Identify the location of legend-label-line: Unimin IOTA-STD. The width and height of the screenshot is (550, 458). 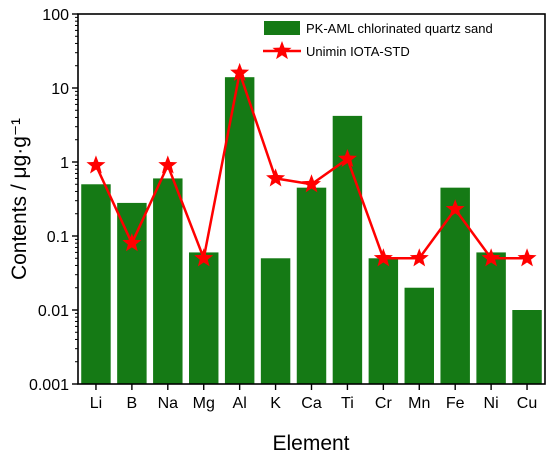
(358, 51).